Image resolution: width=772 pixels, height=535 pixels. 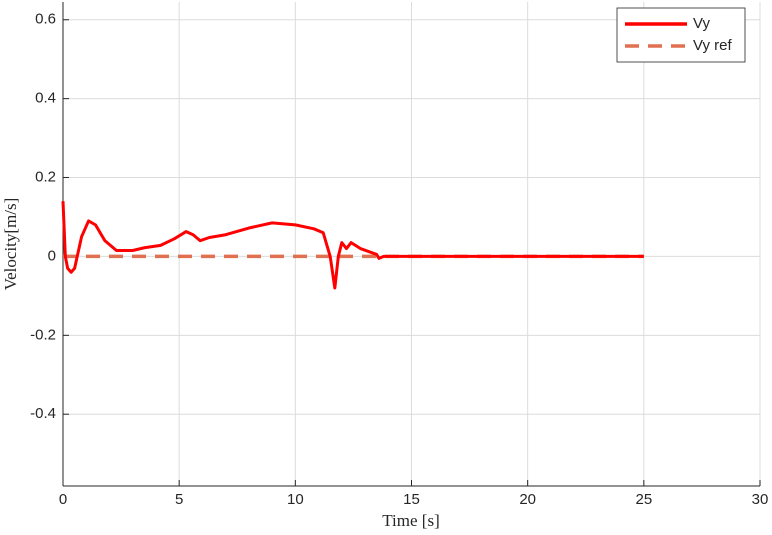 I want to click on x-tick-label: 15, so click(x=411, y=499).